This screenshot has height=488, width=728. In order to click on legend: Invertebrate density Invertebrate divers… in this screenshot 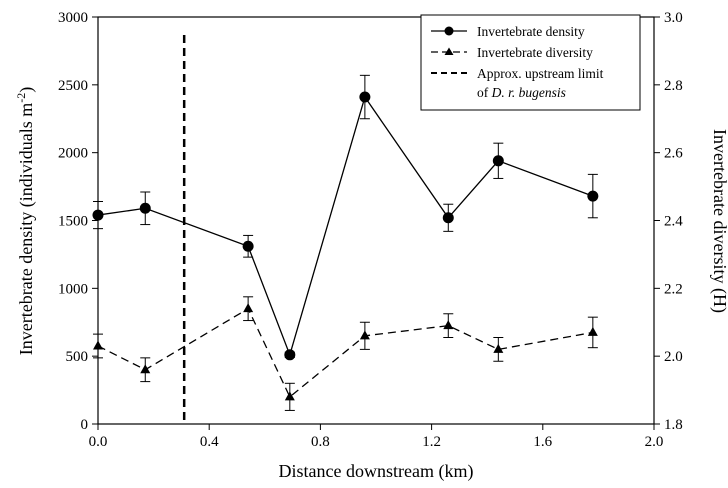, I will do `click(530, 62)`.